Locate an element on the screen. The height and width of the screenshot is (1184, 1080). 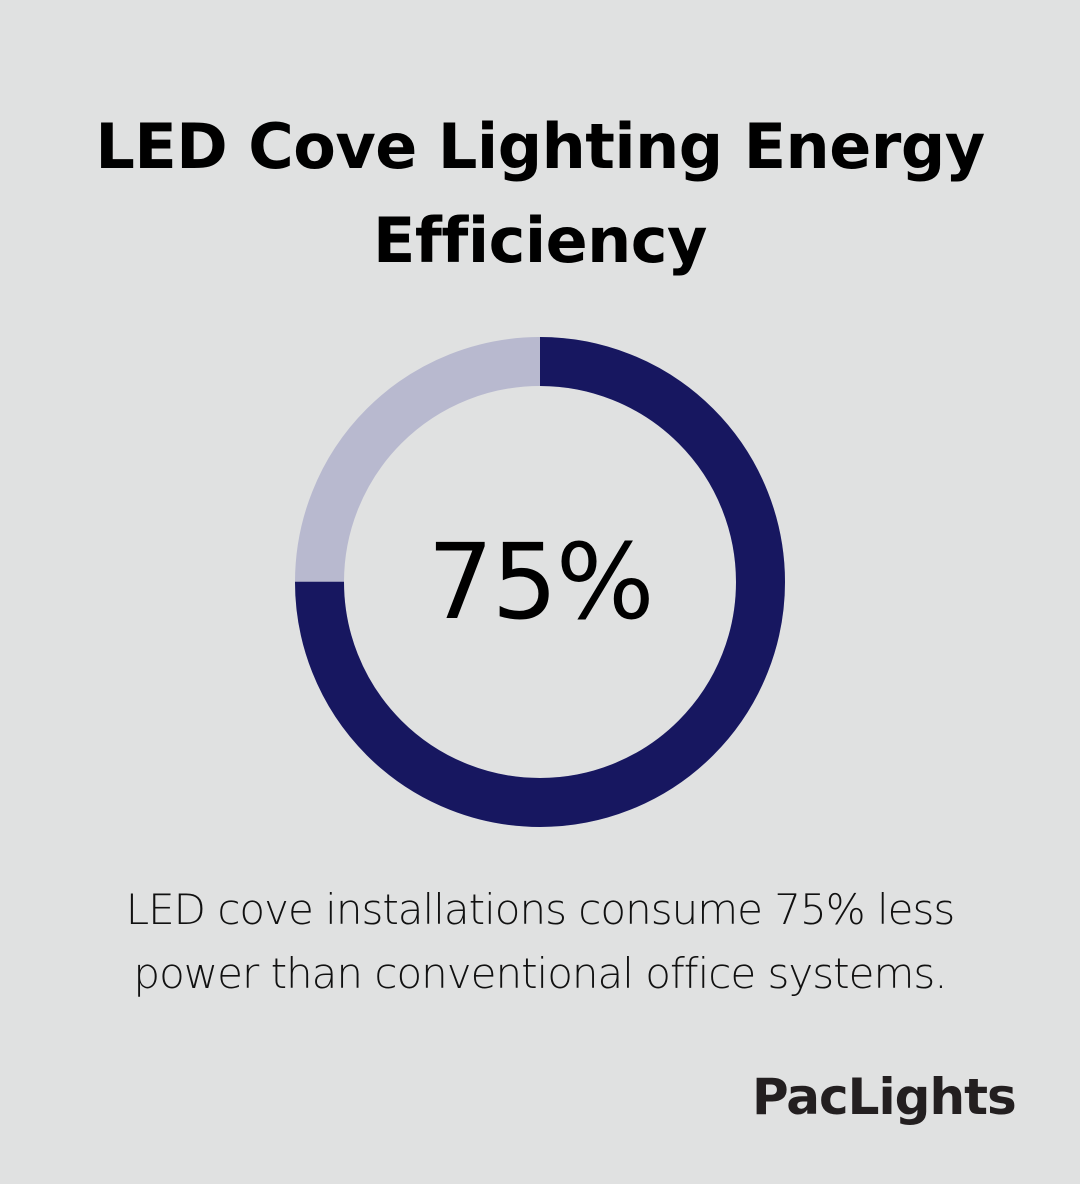
caption-line-1: LED cove installations consume 75% less is located at coordinates (540, 909).